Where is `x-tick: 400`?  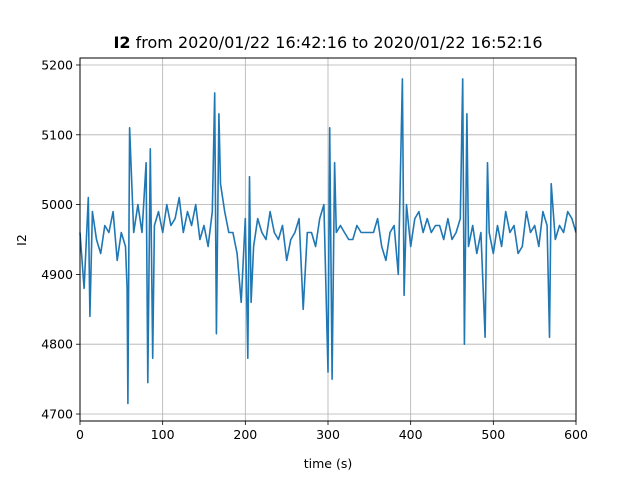
x-tick: 400 is located at coordinates (411, 431).